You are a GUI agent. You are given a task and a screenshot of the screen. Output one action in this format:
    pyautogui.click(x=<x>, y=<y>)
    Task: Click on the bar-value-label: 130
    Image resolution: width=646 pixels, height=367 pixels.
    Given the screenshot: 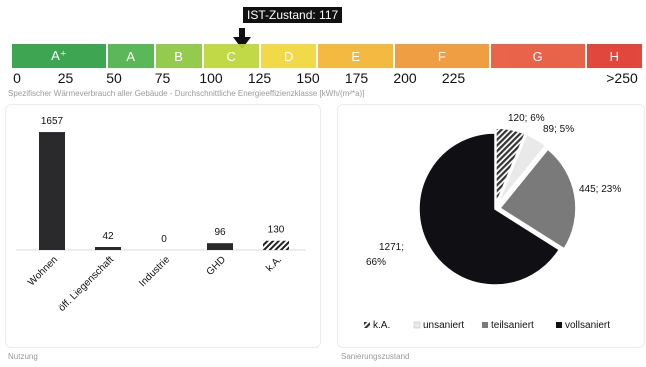 What is the action you would take?
    pyautogui.click(x=276, y=230)
    